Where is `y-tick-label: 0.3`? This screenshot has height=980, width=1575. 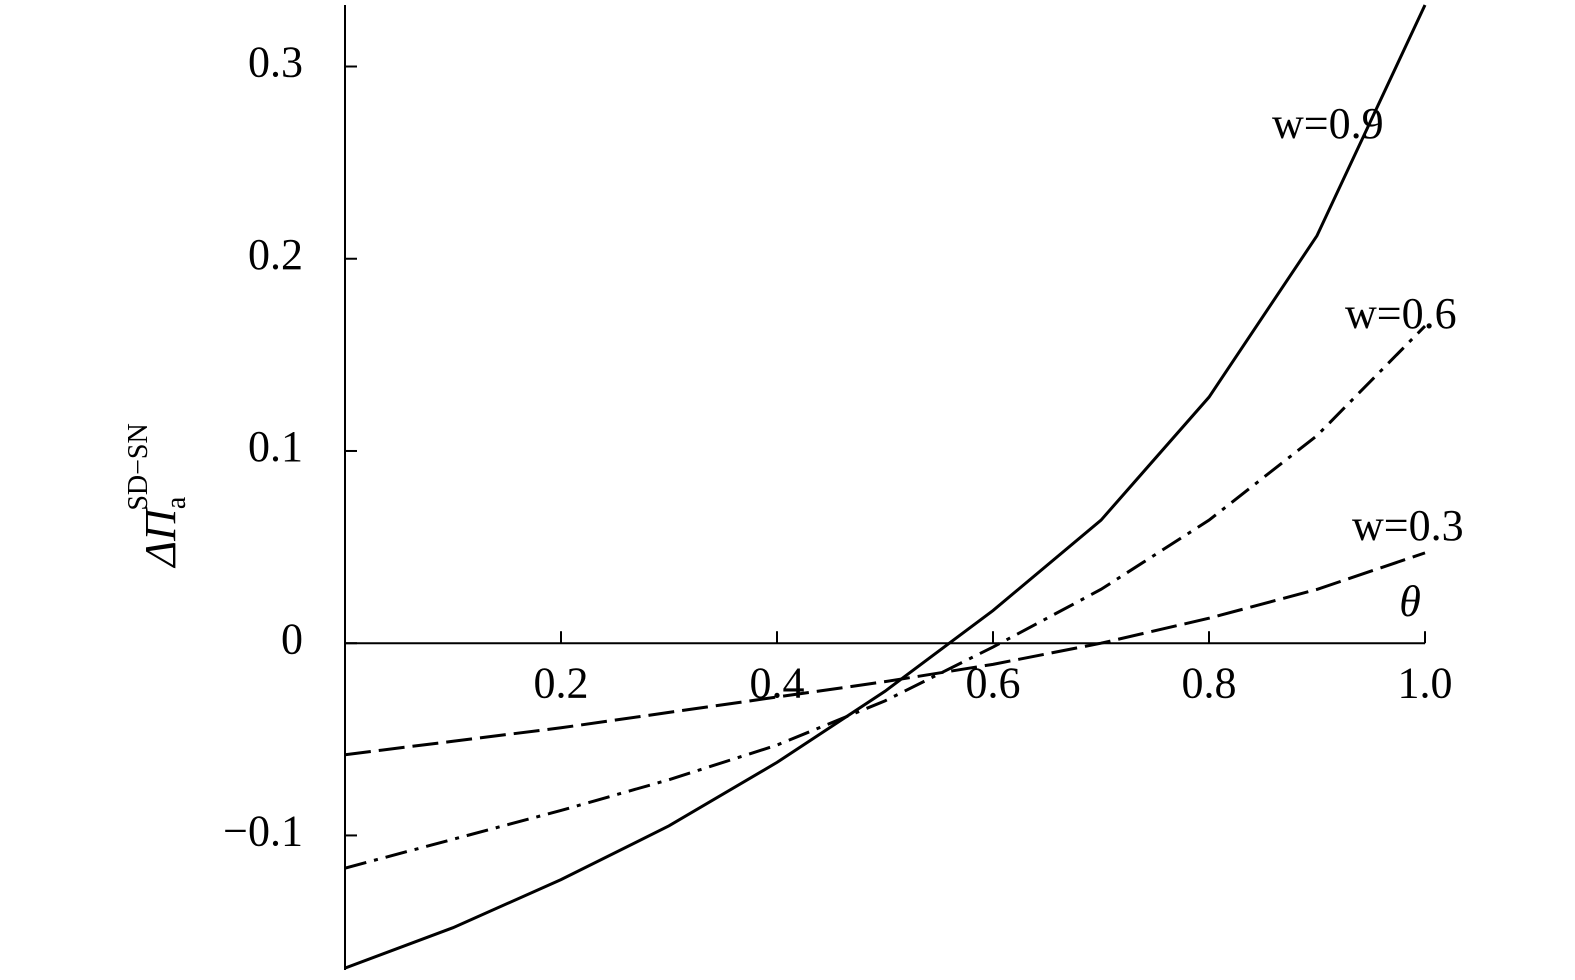
y-tick-label: 0.3 is located at coordinates (275, 62).